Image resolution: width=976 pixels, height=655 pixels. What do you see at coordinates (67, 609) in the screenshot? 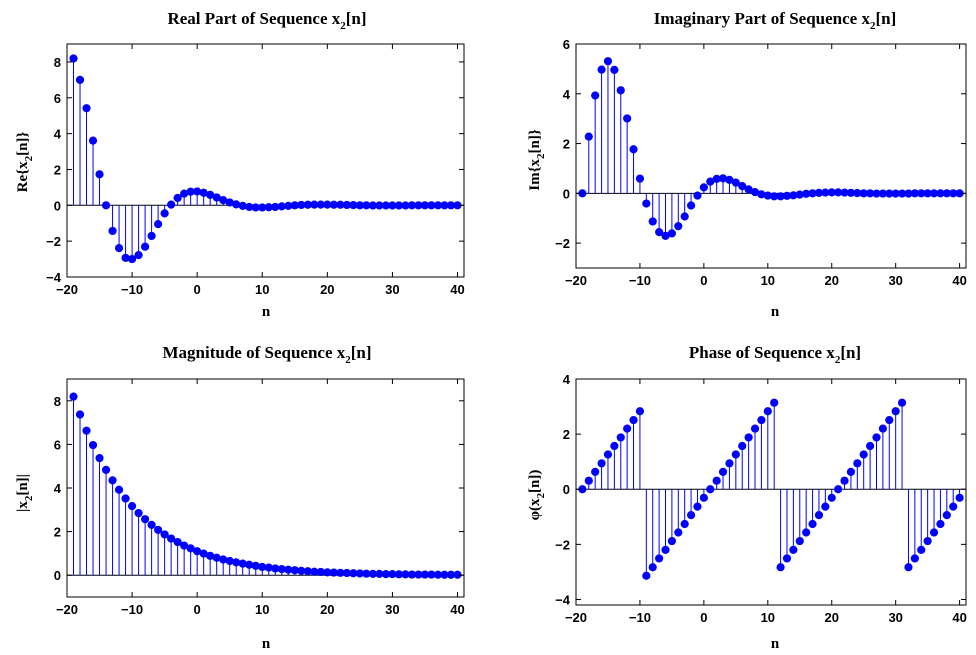
I see `x-tick-label: −20` at bounding box center [67, 609].